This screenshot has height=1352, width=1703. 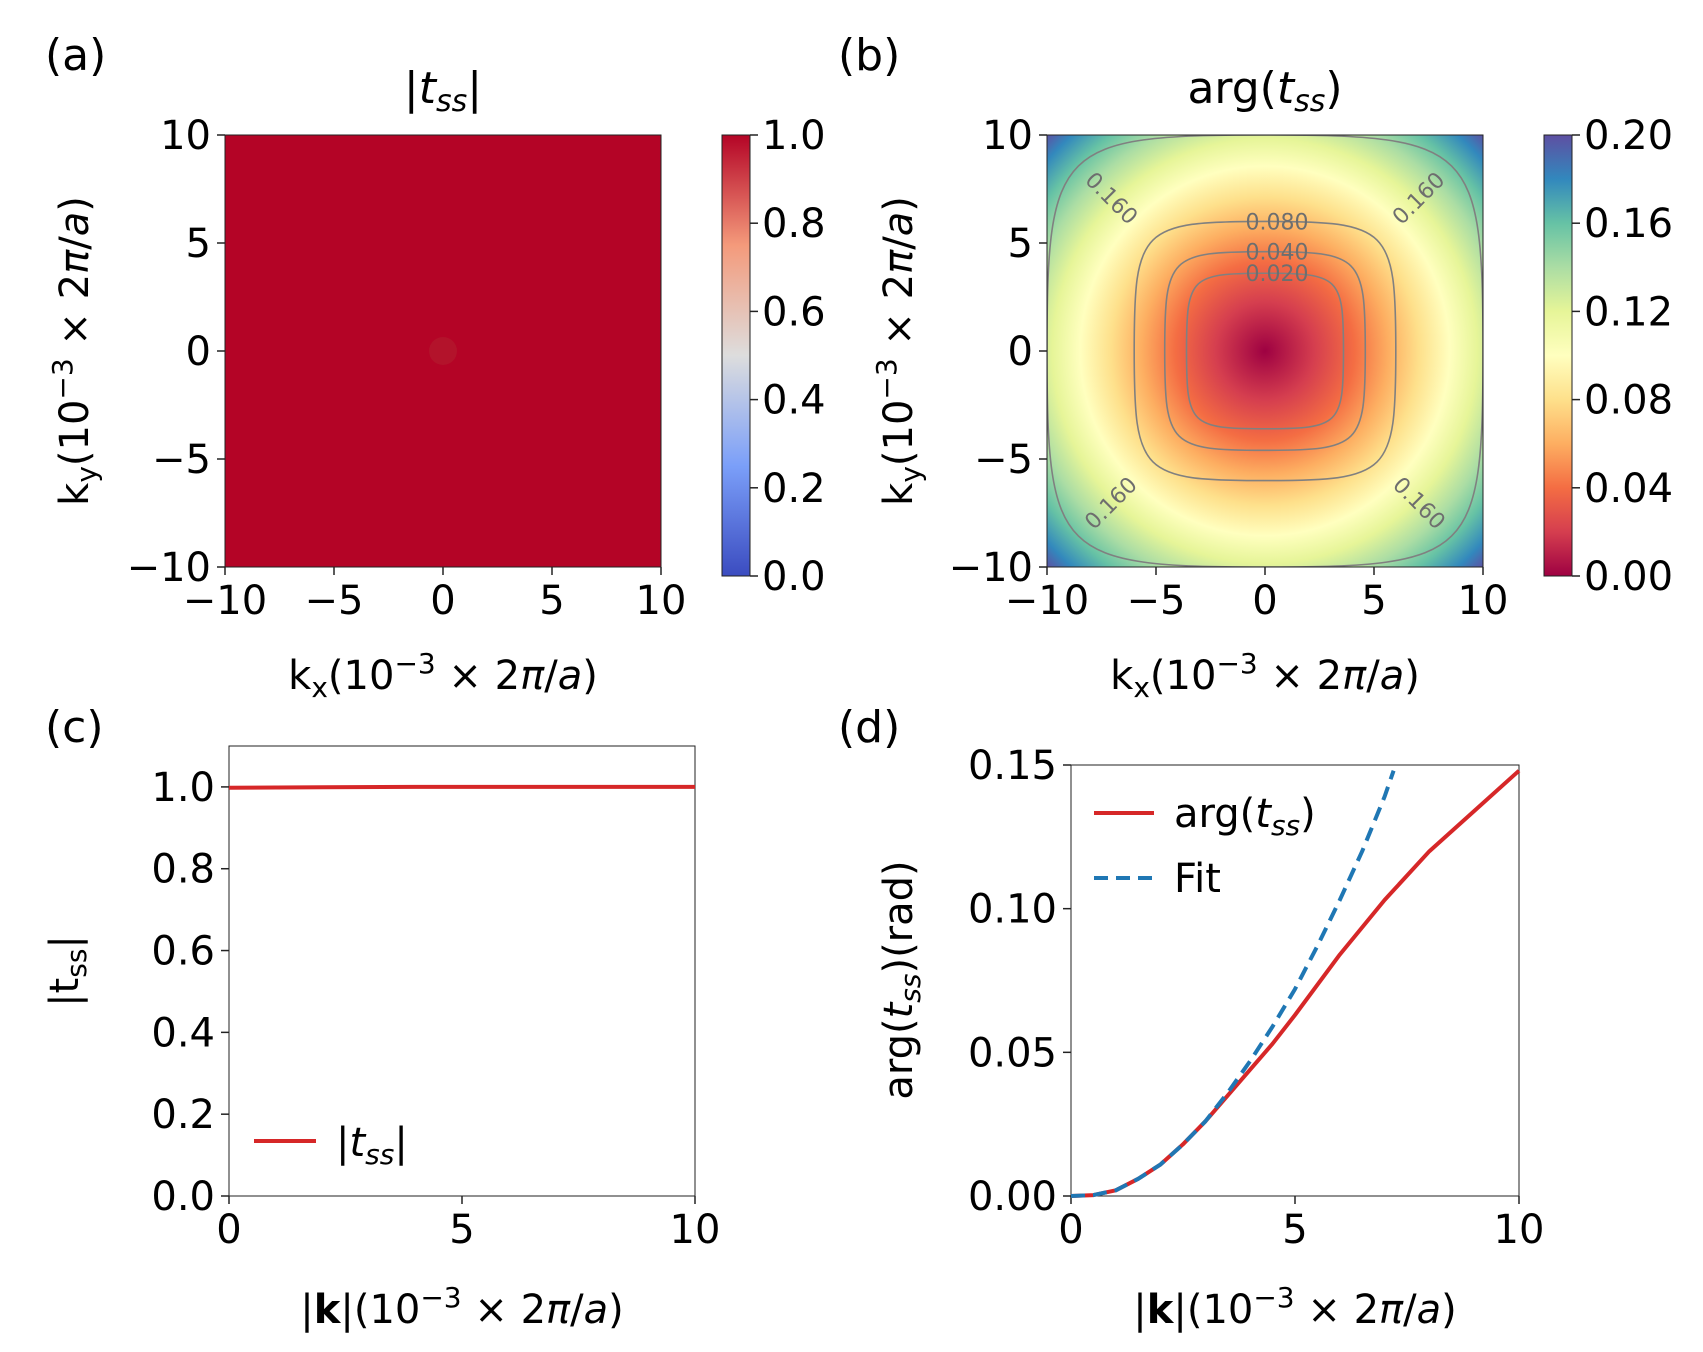 What do you see at coordinates (1277, 253) in the screenshot?
I see `contour-label: 0.040` at bounding box center [1277, 253].